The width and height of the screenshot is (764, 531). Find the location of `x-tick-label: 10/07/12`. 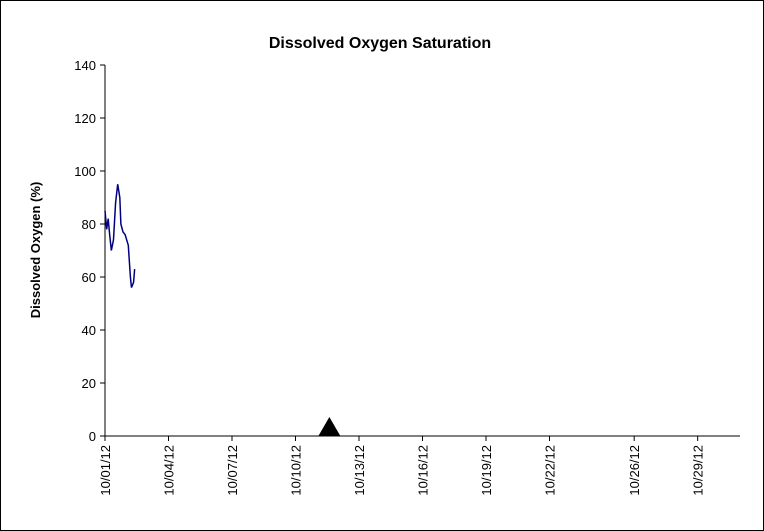

x-tick-label: 10/07/12 is located at coordinates (232, 470).